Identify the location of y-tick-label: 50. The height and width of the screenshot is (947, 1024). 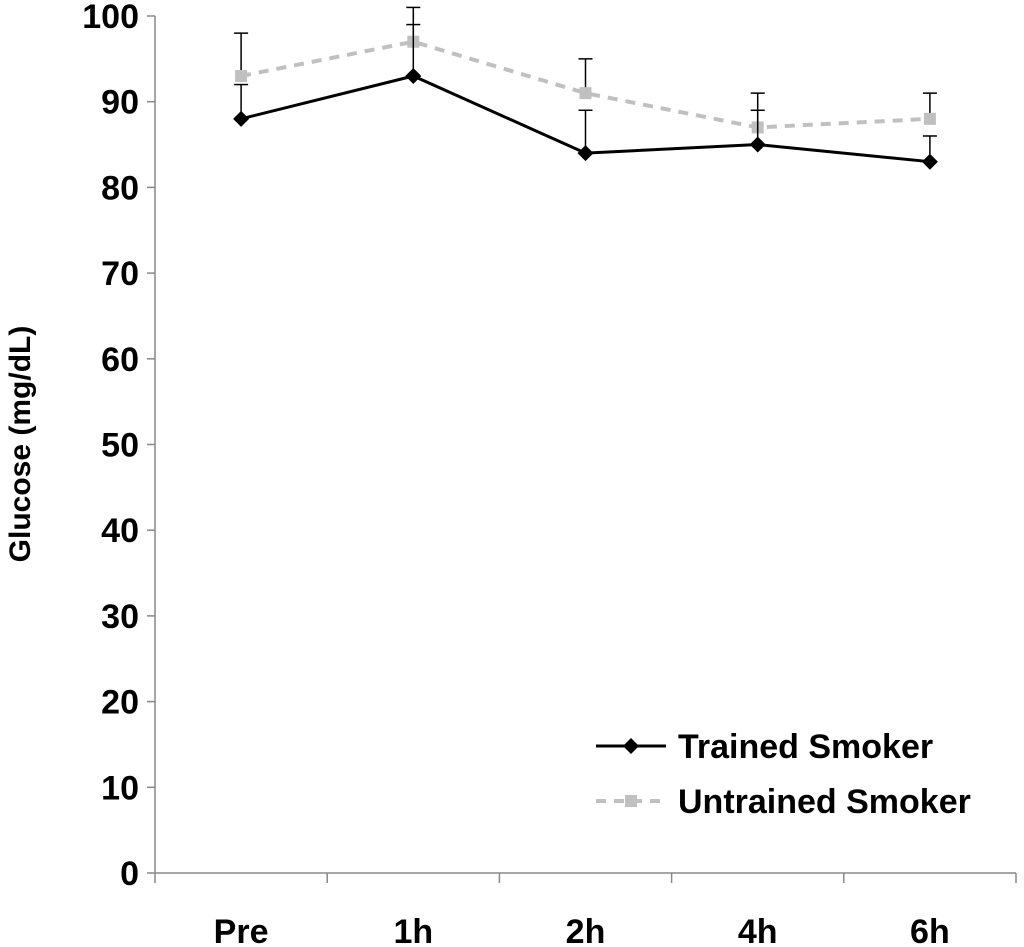
(120, 446).